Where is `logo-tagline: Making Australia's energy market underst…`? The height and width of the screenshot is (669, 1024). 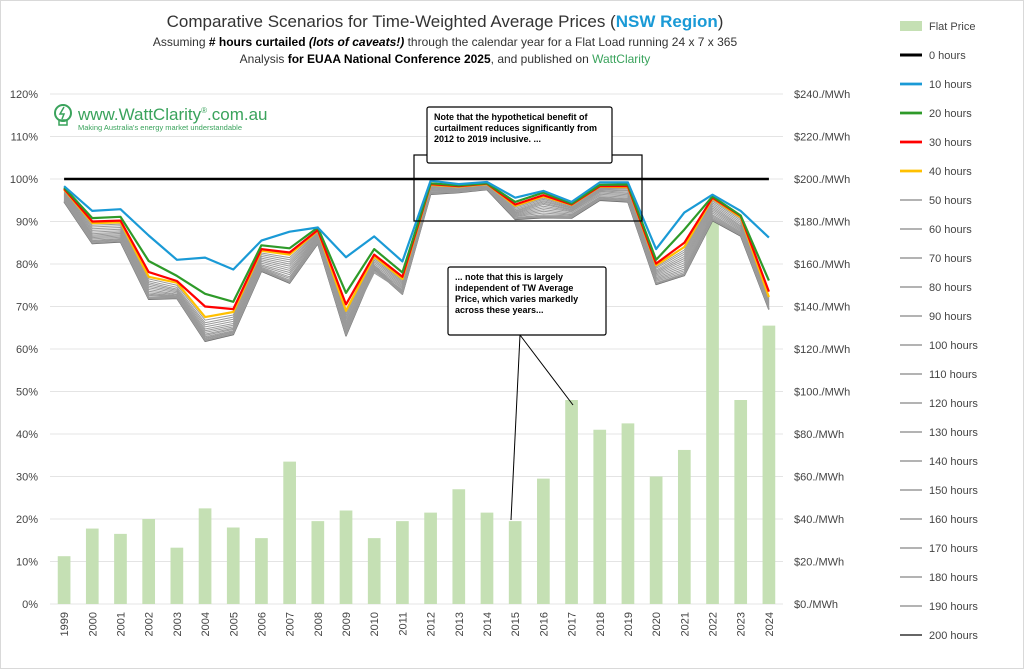 logo-tagline: Making Australia's energy market underst… is located at coordinates (160, 127).